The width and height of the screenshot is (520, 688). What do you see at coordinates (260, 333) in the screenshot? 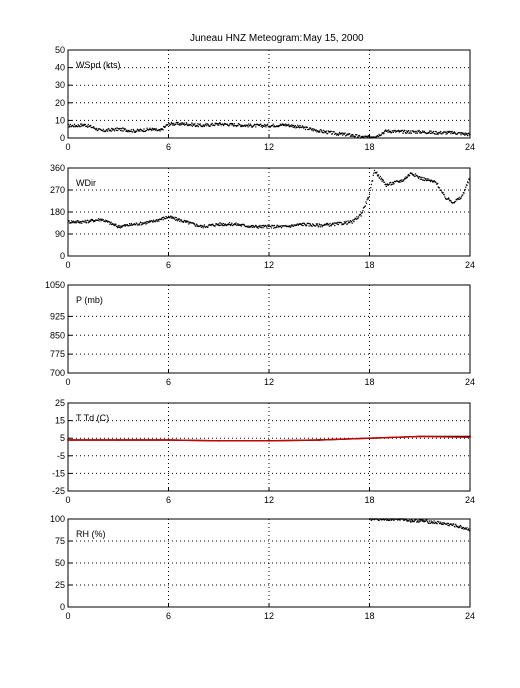
I see `panel-p-mb: 0 6 12 18 24 700 775 850 925 1050 P (mb)` at bounding box center [260, 333].